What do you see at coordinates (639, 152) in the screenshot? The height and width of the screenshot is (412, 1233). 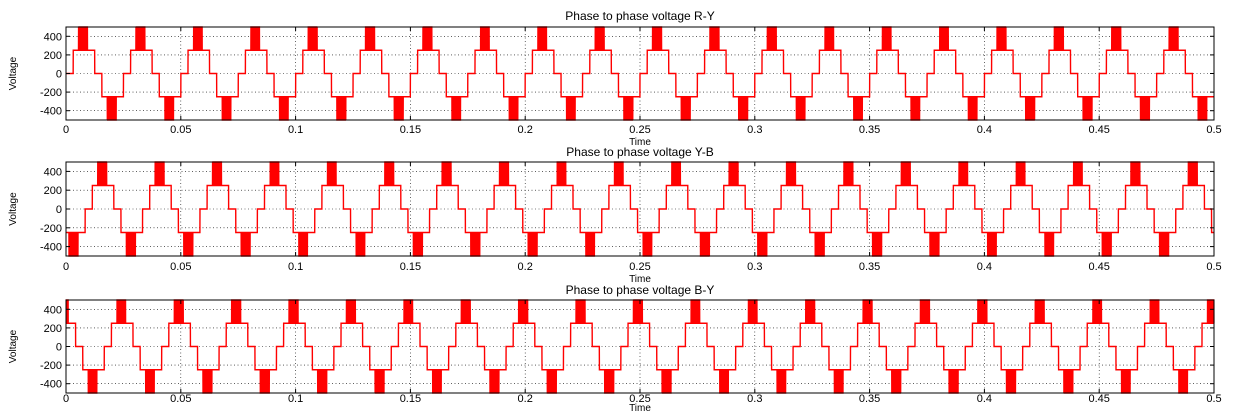 I see `chart-title: Phase to phase voltage Y-B` at bounding box center [639, 152].